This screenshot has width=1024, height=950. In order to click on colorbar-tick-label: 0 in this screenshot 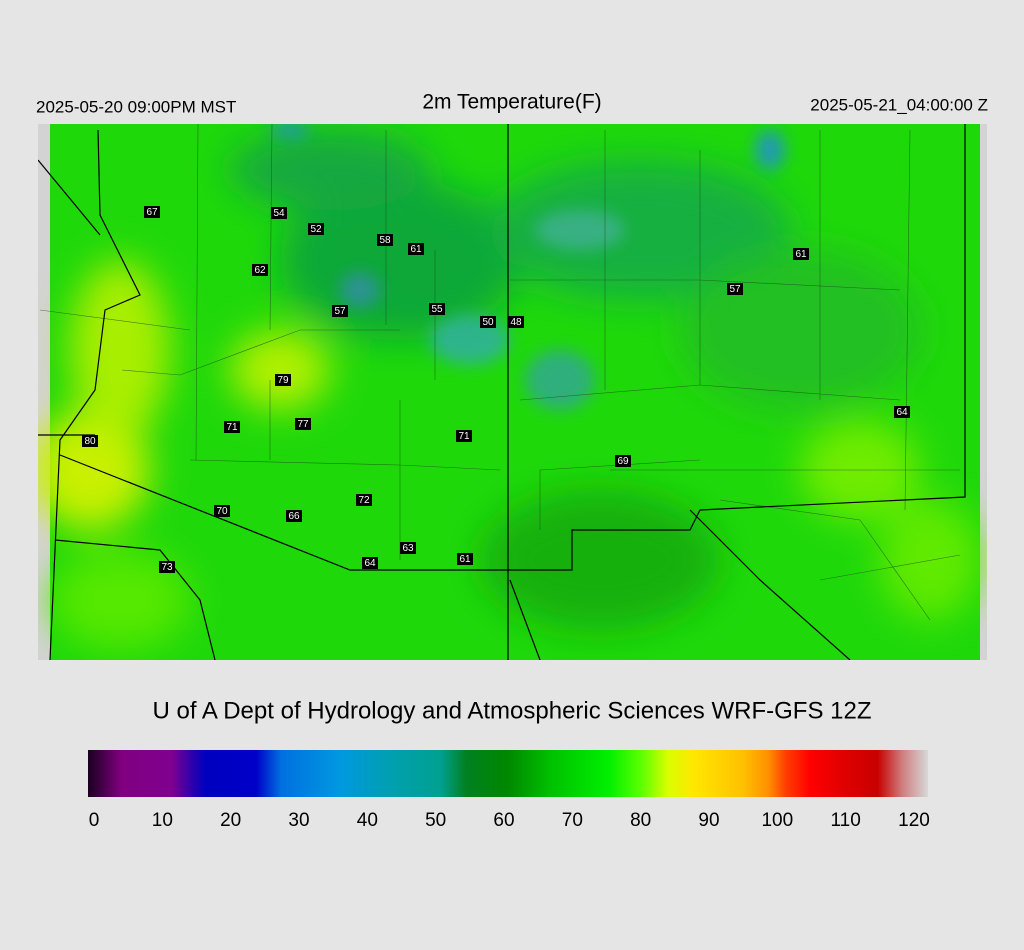, I will do `click(94, 820)`.